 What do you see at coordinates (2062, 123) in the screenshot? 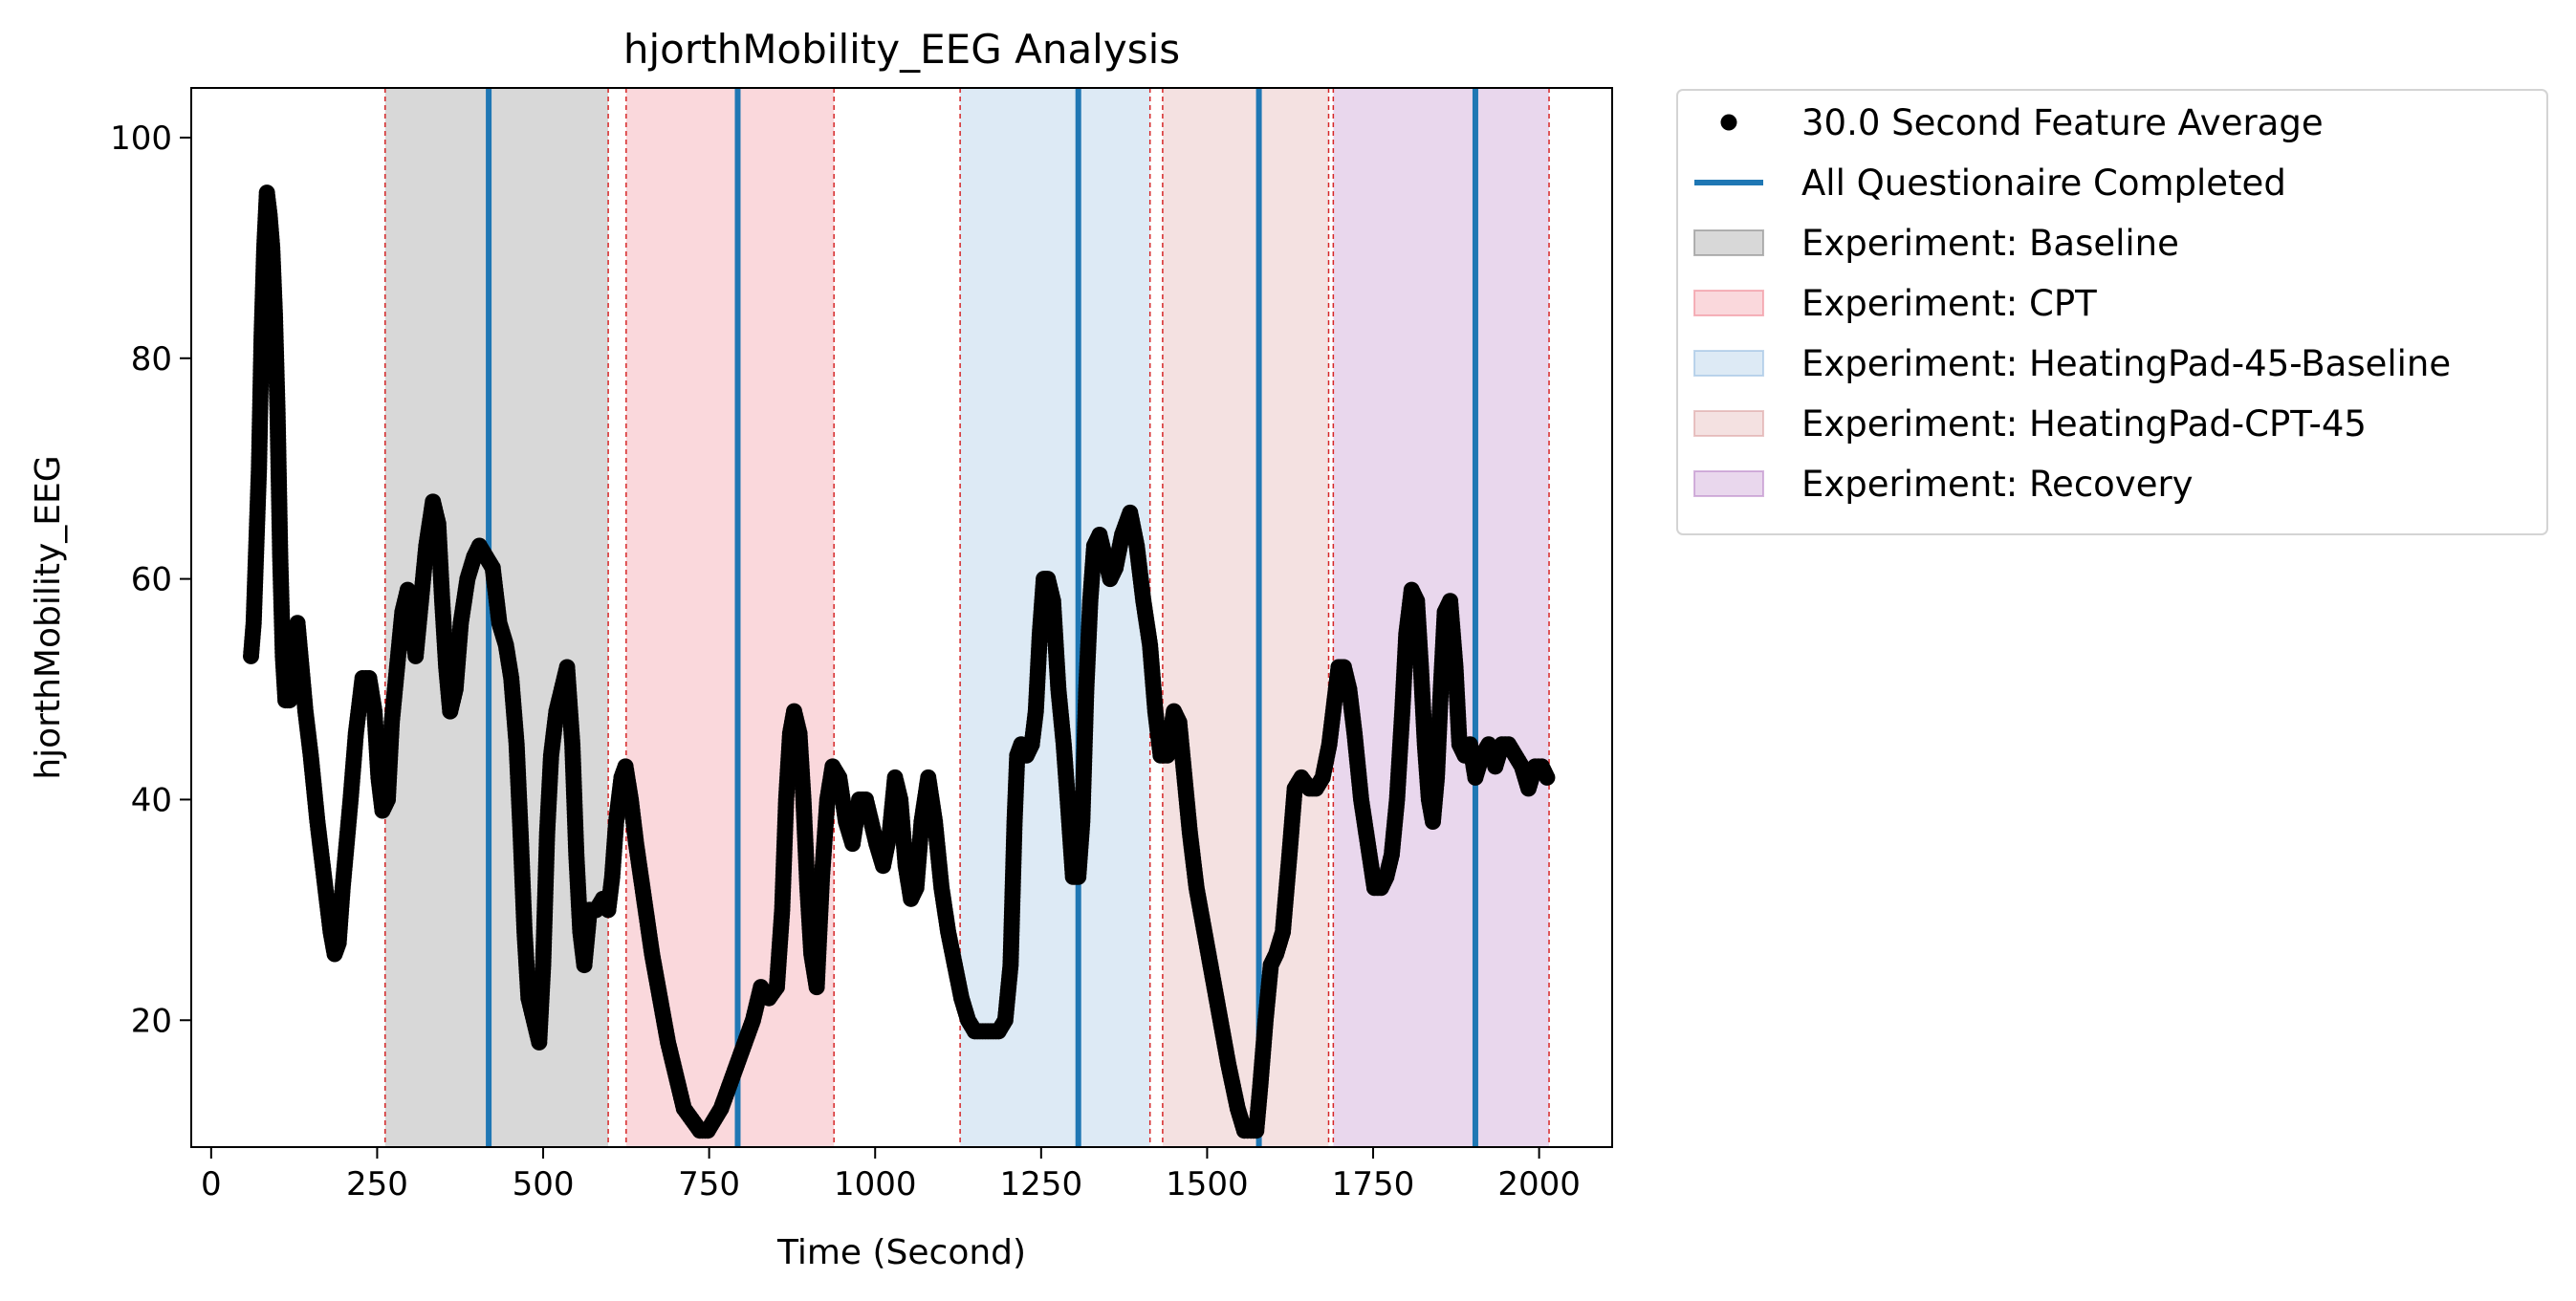
I see `legend-label: 30.0 Second Feature Average` at bounding box center [2062, 123].